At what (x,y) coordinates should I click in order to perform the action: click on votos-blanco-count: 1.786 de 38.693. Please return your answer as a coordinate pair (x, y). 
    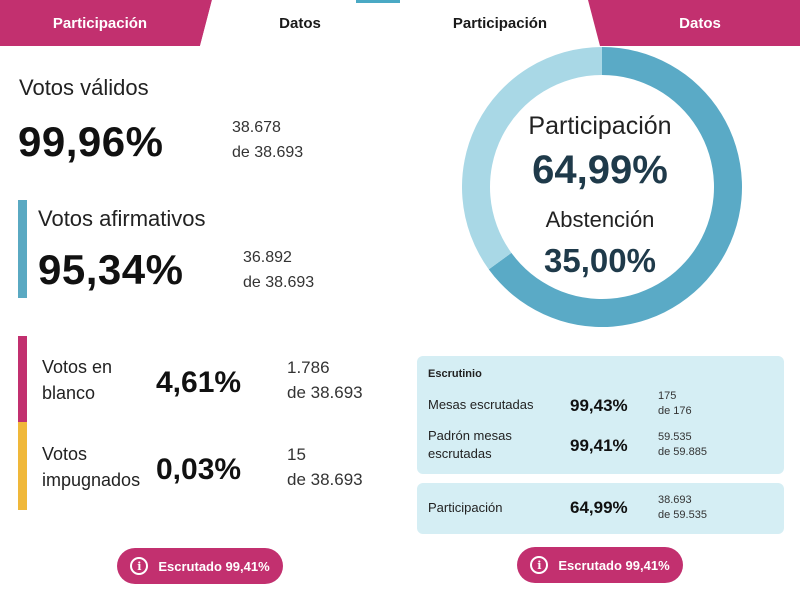
    Looking at the image, I should click on (325, 380).